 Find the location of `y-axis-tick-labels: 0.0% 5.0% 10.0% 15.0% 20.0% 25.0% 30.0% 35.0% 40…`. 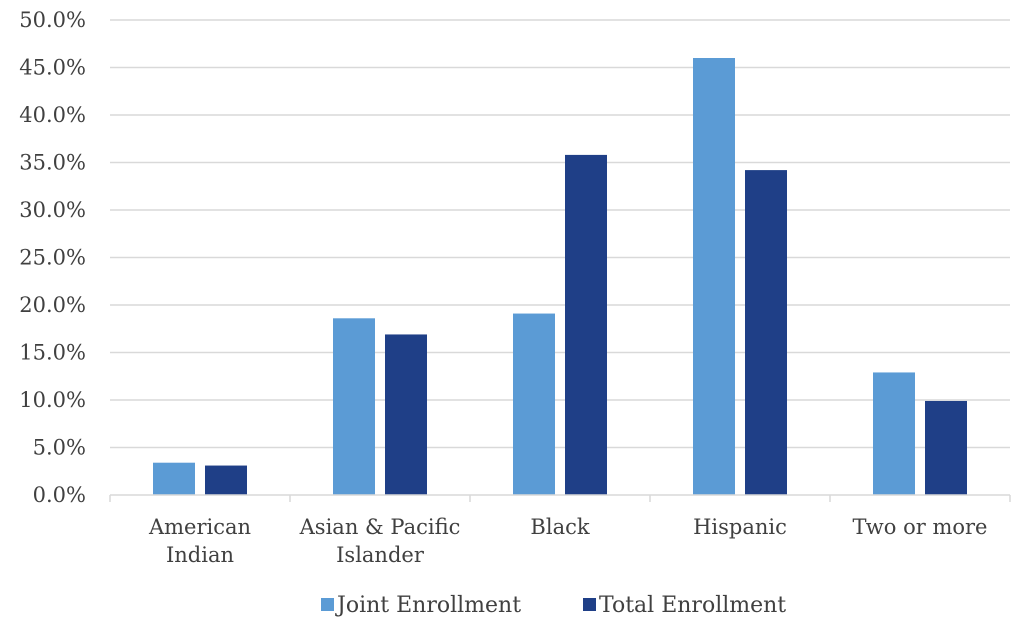

y-axis-tick-labels: 0.0% 5.0% 10.0% 15.0% 20.0% 25.0% 30.0% 35.0% 40… is located at coordinates (52, 257).